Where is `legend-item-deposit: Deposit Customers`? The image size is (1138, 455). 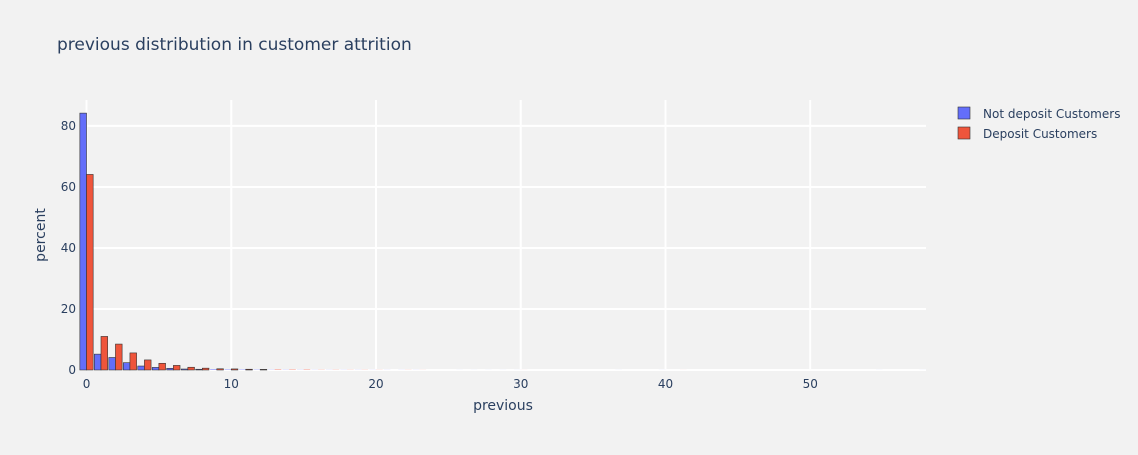
legend-item-deposit: Deposit Customers is located at coordinates (1027, 134).